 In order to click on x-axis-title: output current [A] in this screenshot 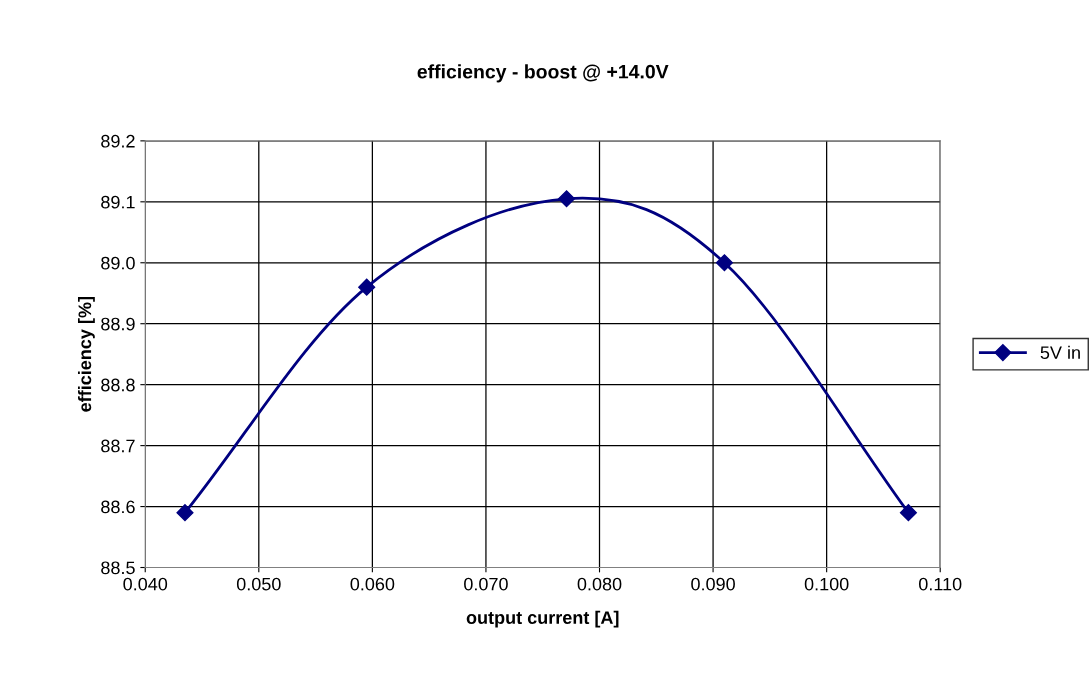, I will do `click(542, 619)`.